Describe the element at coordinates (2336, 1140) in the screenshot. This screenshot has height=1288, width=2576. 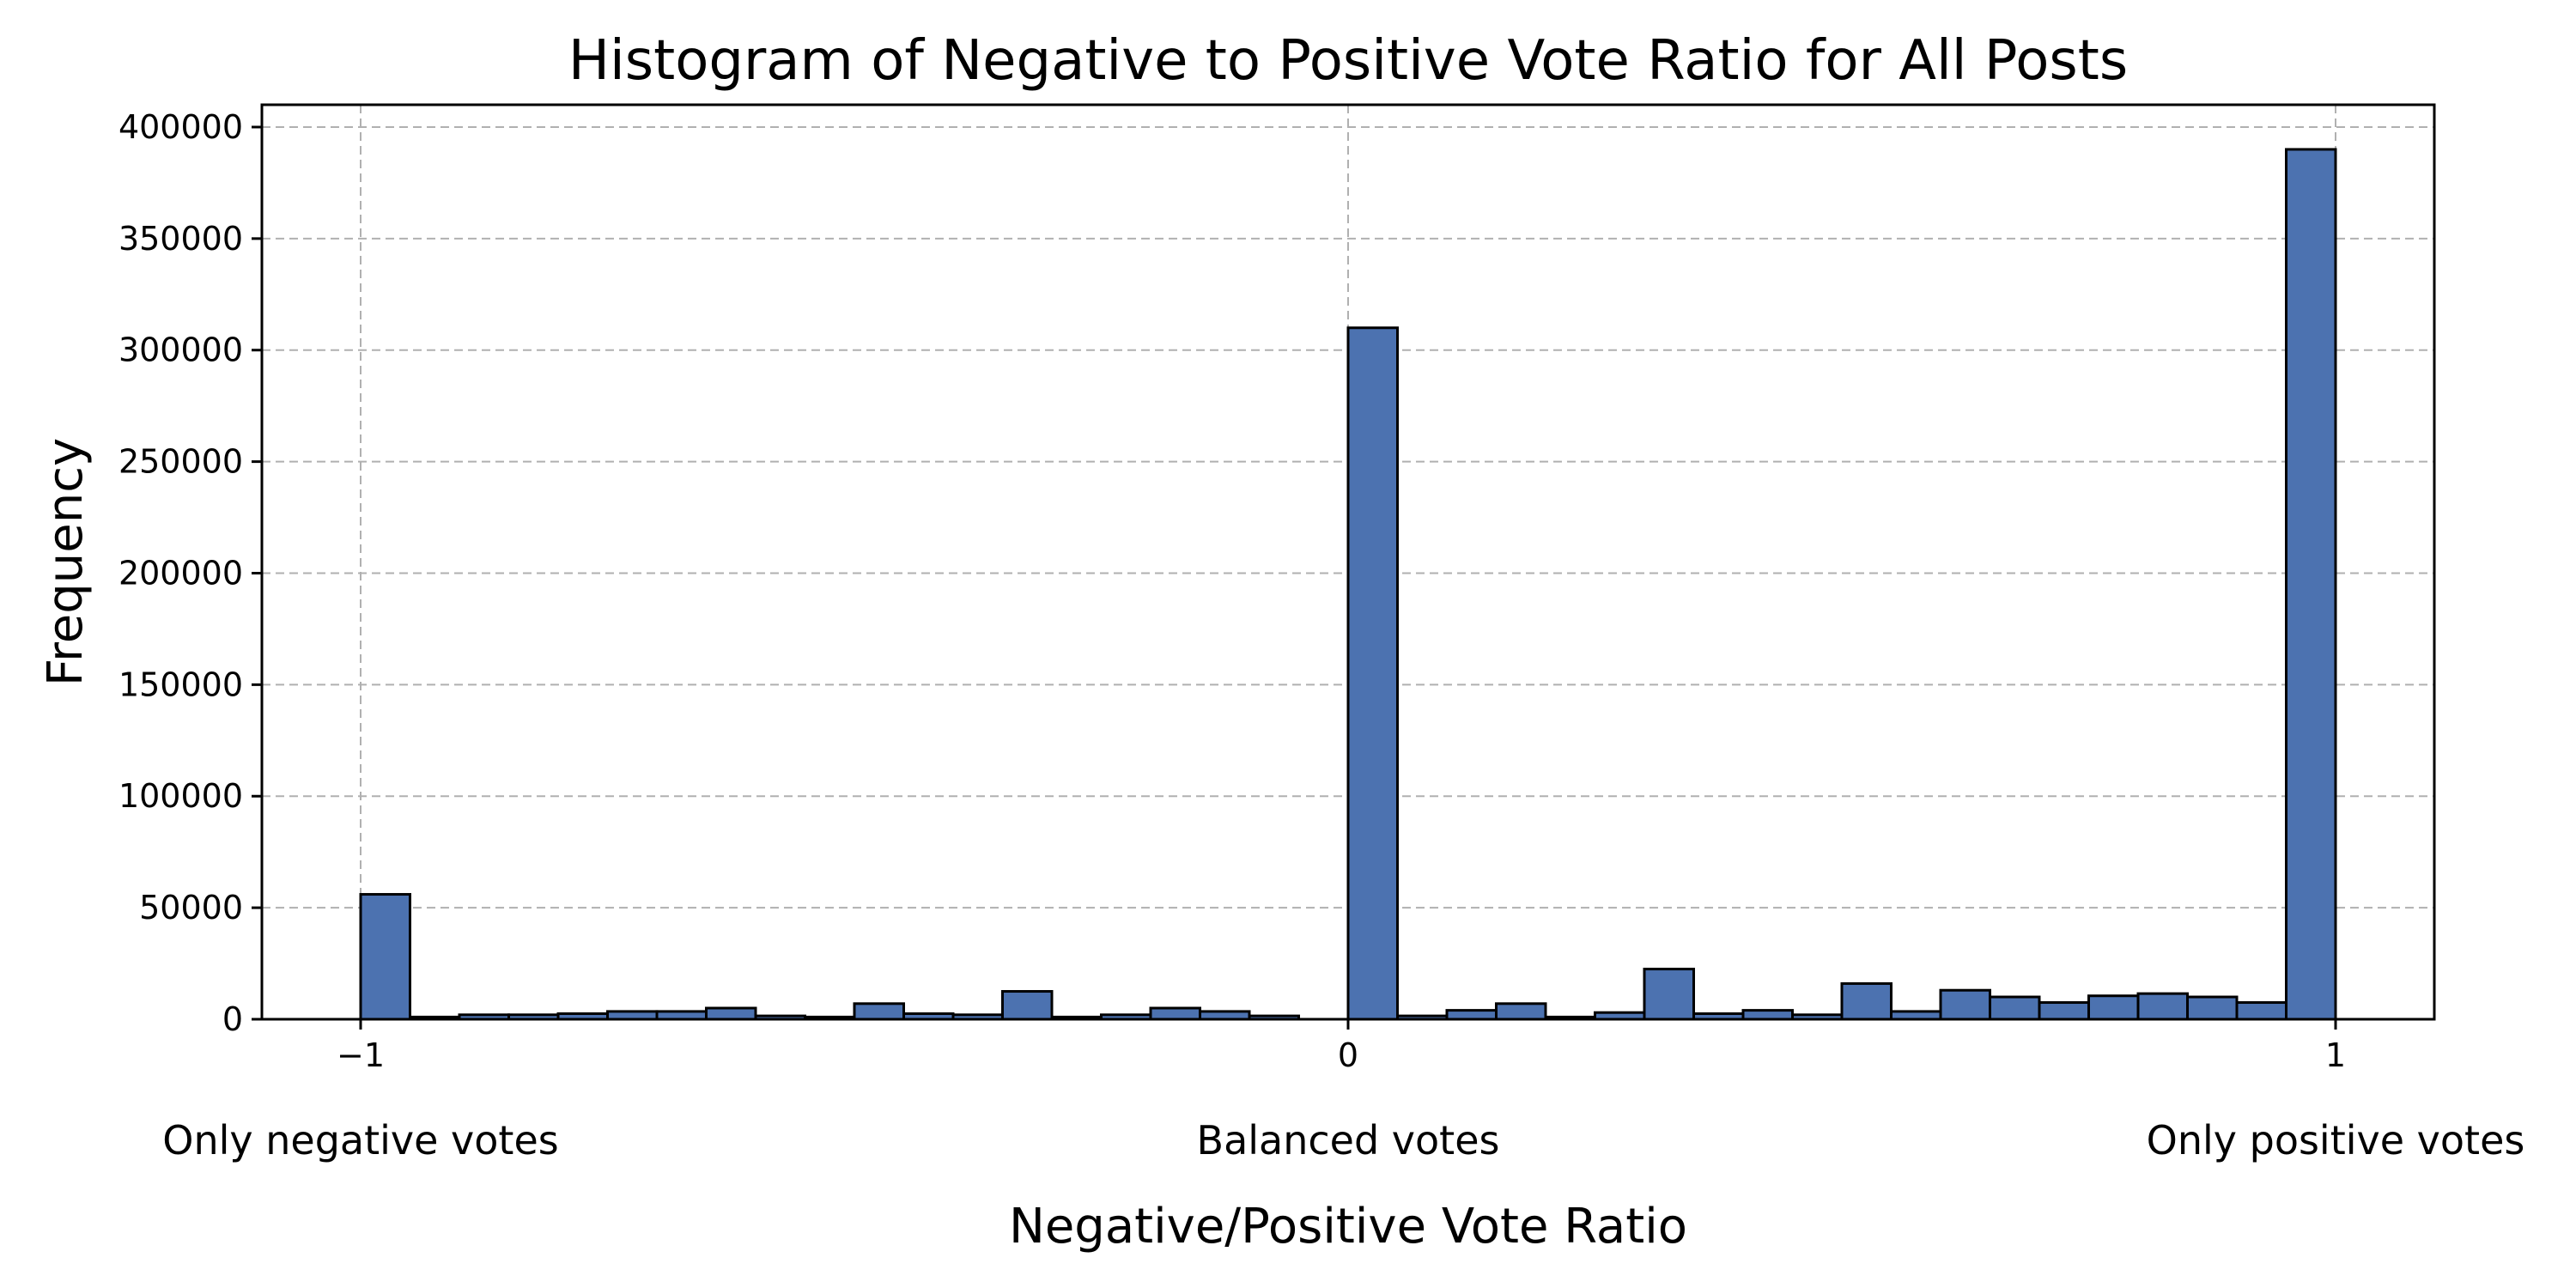
I see `x-annotation-label: Only positive votes` at that location.